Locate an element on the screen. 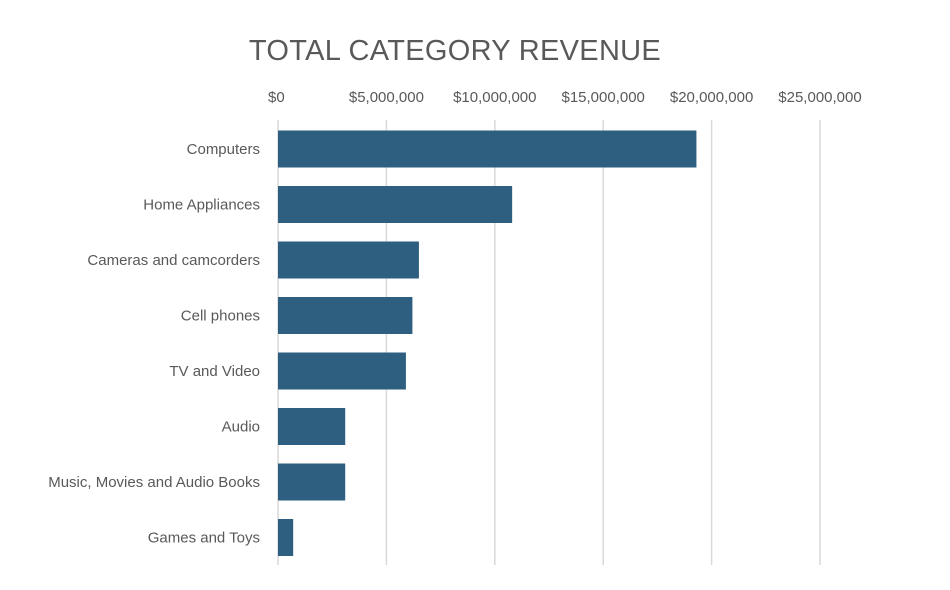  category-label: Games and Toys is located at coordinates (204, 538).